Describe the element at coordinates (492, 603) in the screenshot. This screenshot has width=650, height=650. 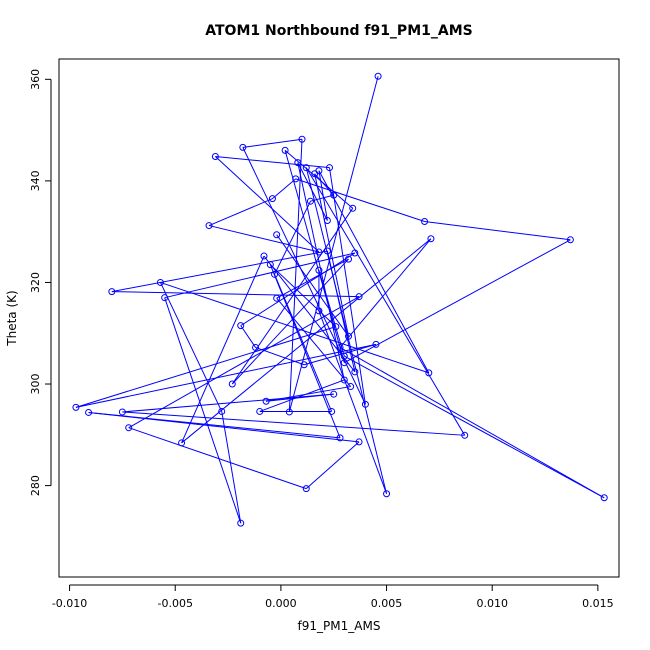
I see `x-tick-label: 0.010` at that location.